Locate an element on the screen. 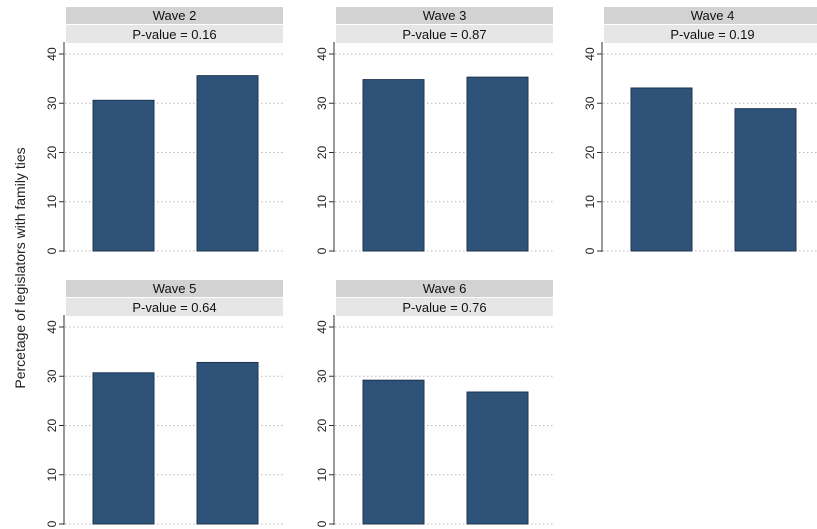  panel-title: Wave 5 is located at coordinates (175, 288).